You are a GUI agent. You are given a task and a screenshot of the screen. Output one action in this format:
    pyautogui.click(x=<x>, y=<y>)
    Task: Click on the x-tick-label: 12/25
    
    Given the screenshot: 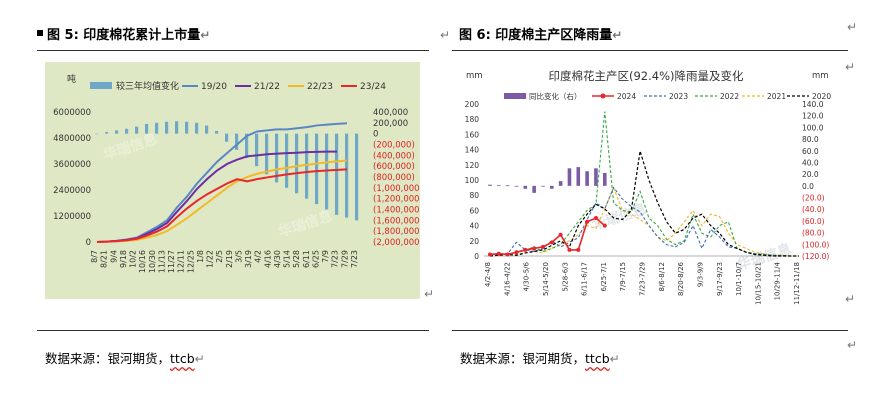 What is the action you would take?
    pyautogui.click(x=190, y=261)
    